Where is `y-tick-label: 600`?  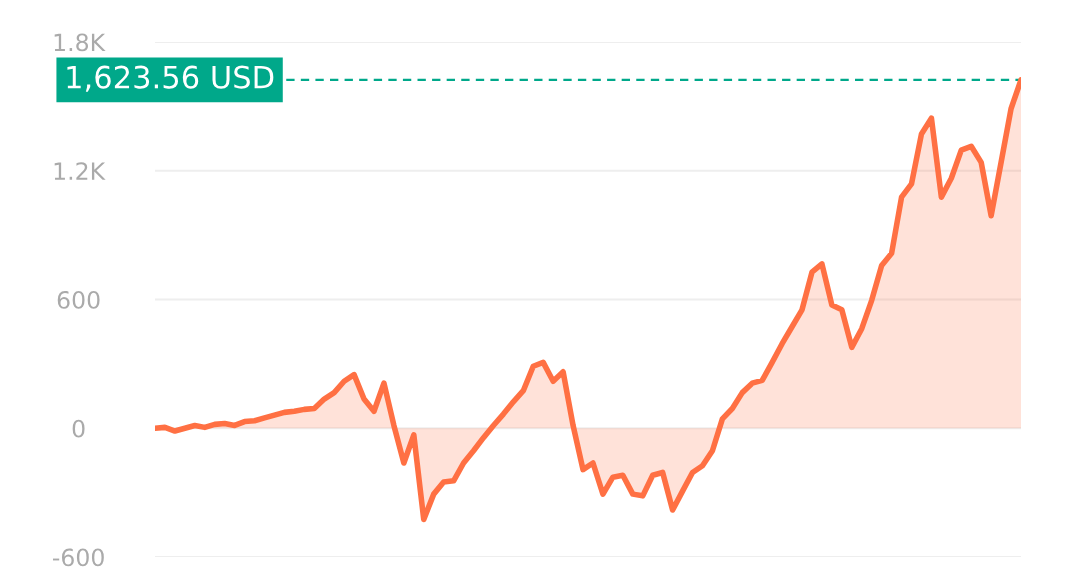 y-tick-label: 600 is located at coordinates (78, 299).